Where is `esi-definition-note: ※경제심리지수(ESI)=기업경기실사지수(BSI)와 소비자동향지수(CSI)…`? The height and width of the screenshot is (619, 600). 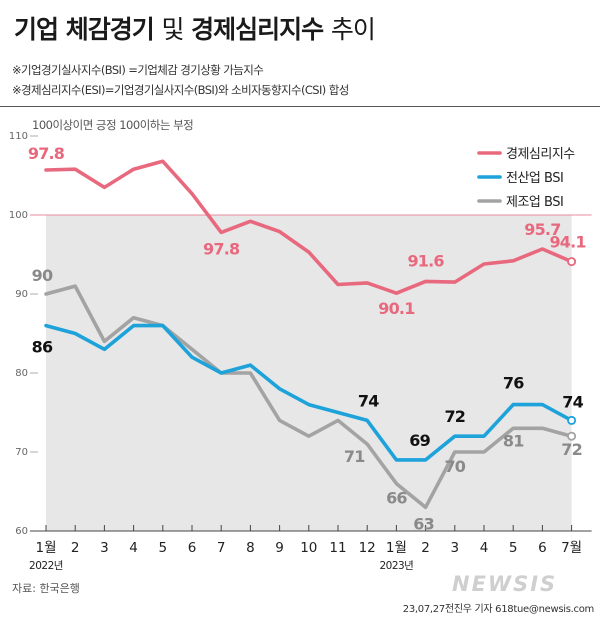
esi-definition-note: ※경제심리지수(ESI)=기업경기실사지수(BSI)와 소비자동향지수(CSI)… is located at coordinates (180, 90).